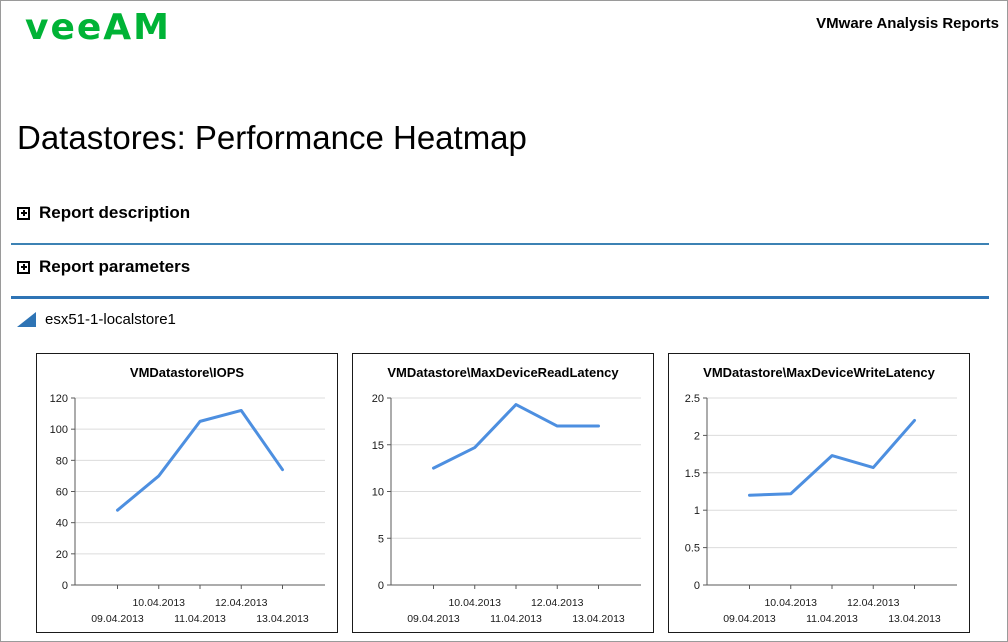 This screenshot has width=1008, height=642. I want to click on svg-text: 2.5, so click(692, 399).